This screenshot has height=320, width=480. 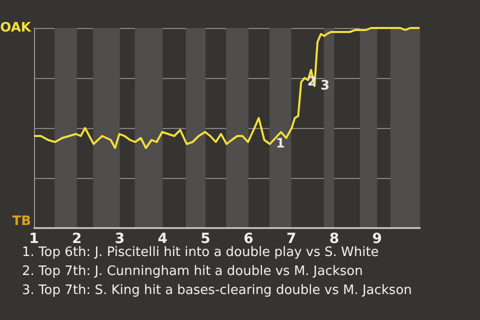 I want to click on text: 2. Top 7th: J. Cunningham hit a double vs M. Jackson, so click(x=192, y=271).